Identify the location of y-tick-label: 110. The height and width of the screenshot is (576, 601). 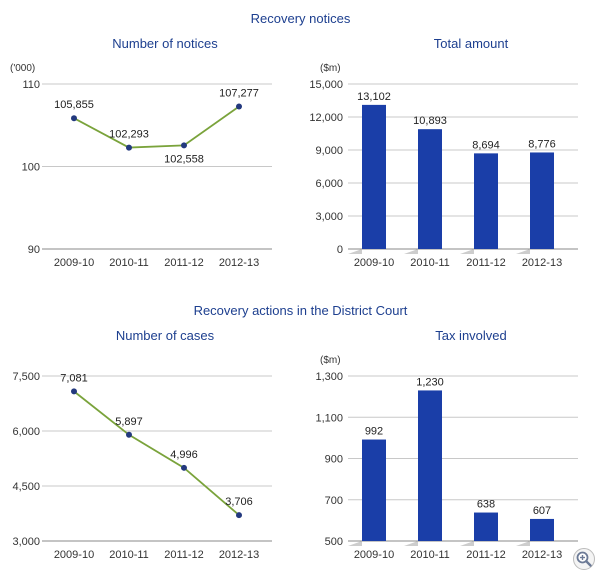
(31, 85).